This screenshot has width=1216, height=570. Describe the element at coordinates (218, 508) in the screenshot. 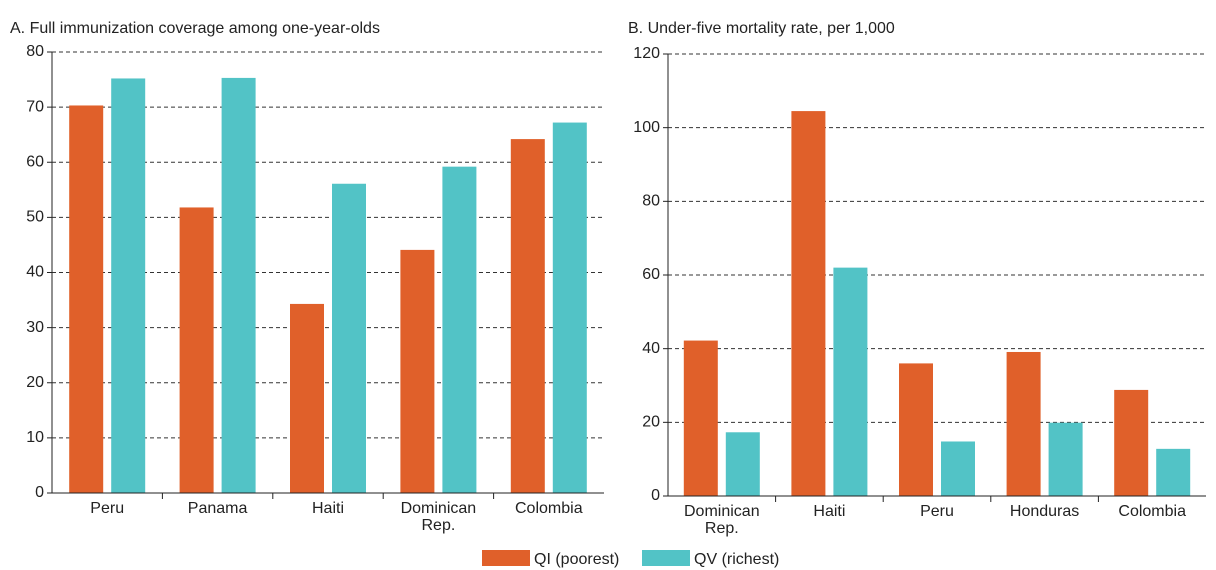

I see `x-tick-label: Panama` at that location.